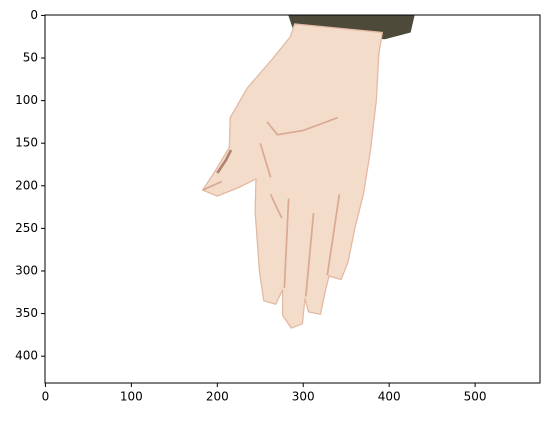 This screenshot has height=422, width=548. What do you see at coordinates (26, 228) in the screenshot?
I see `y-tick-label: 250` at bounding box center [26, 228].